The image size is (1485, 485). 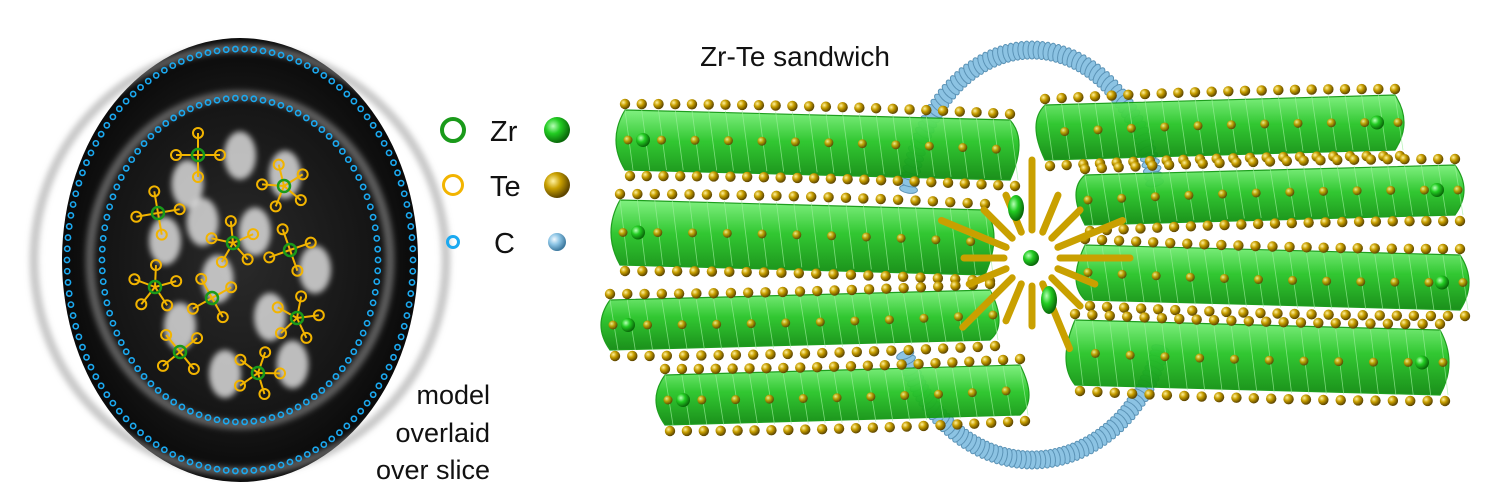 I want to click on slice-bright-spot, so click(x=180, y=326).